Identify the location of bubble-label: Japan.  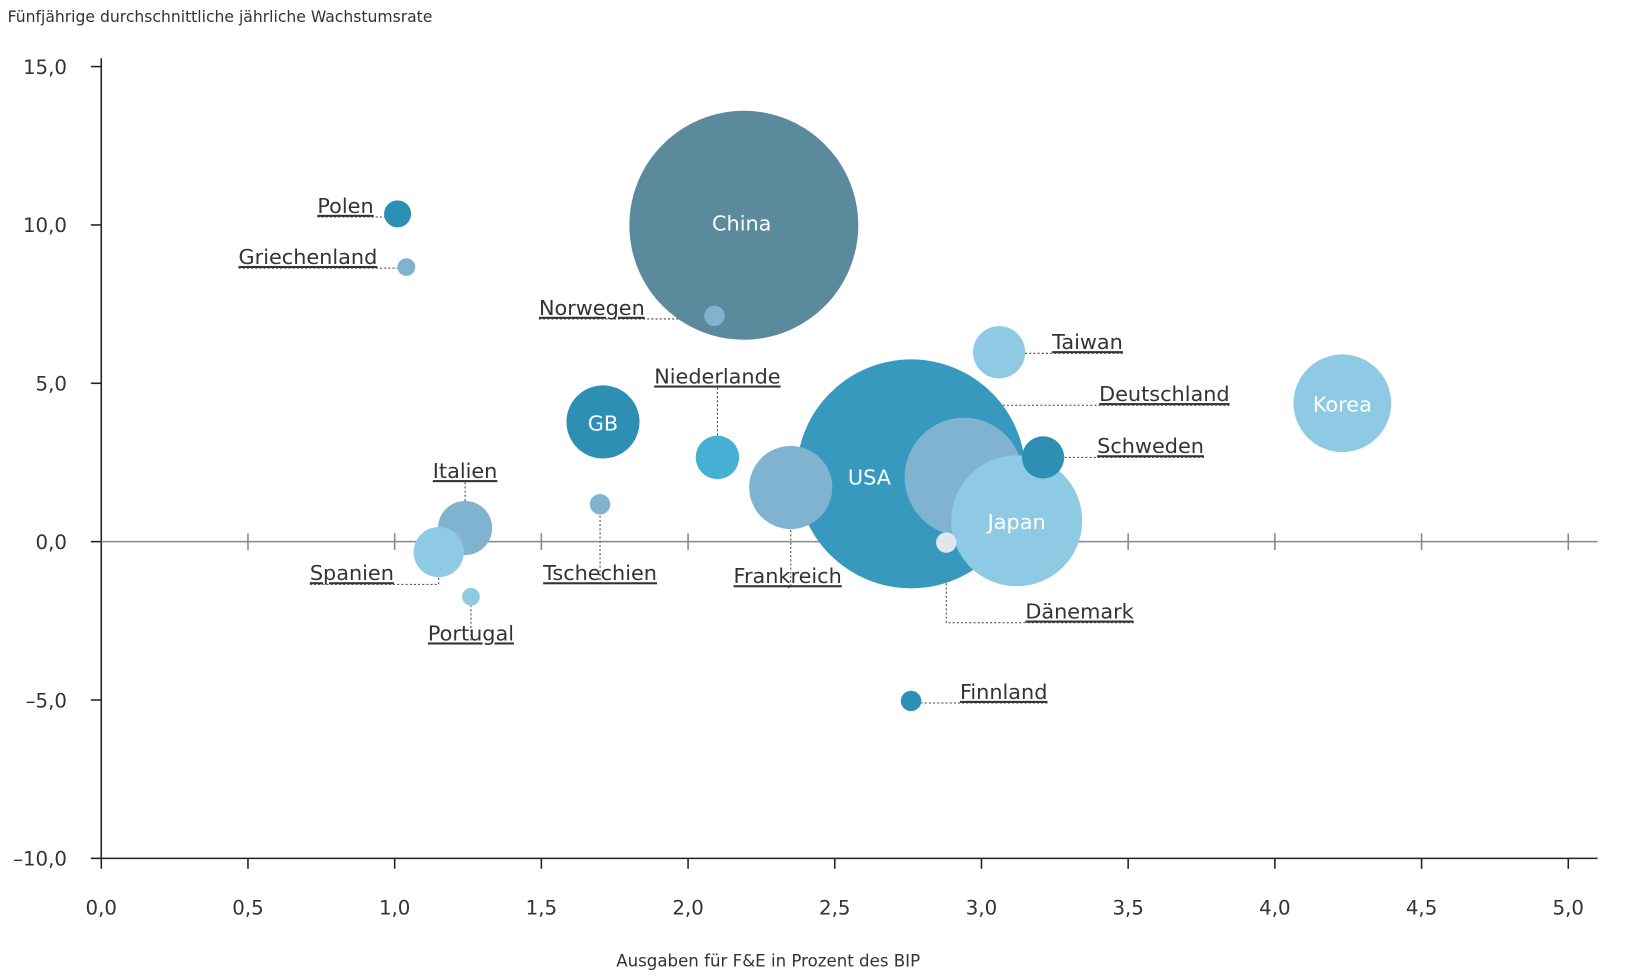
(1016, 522).